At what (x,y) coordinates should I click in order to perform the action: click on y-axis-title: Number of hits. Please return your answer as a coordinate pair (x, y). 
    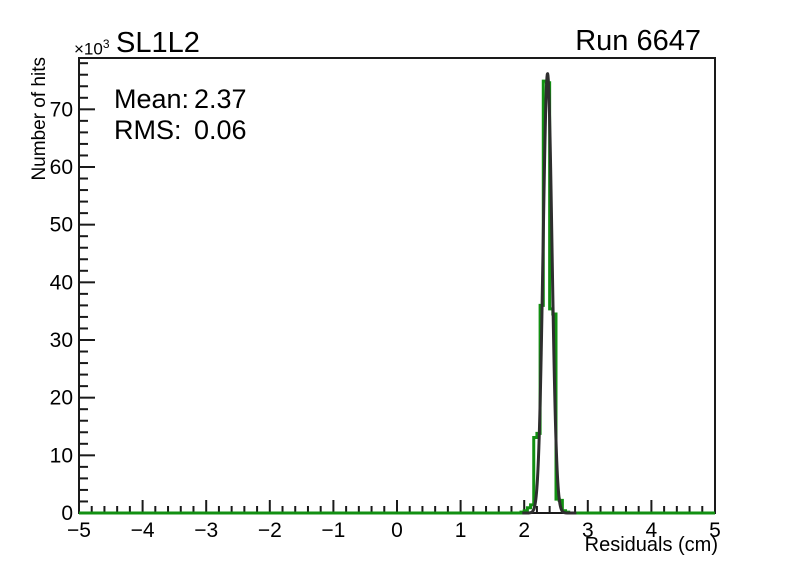
    Looking at the image, I should click on (39, 119).